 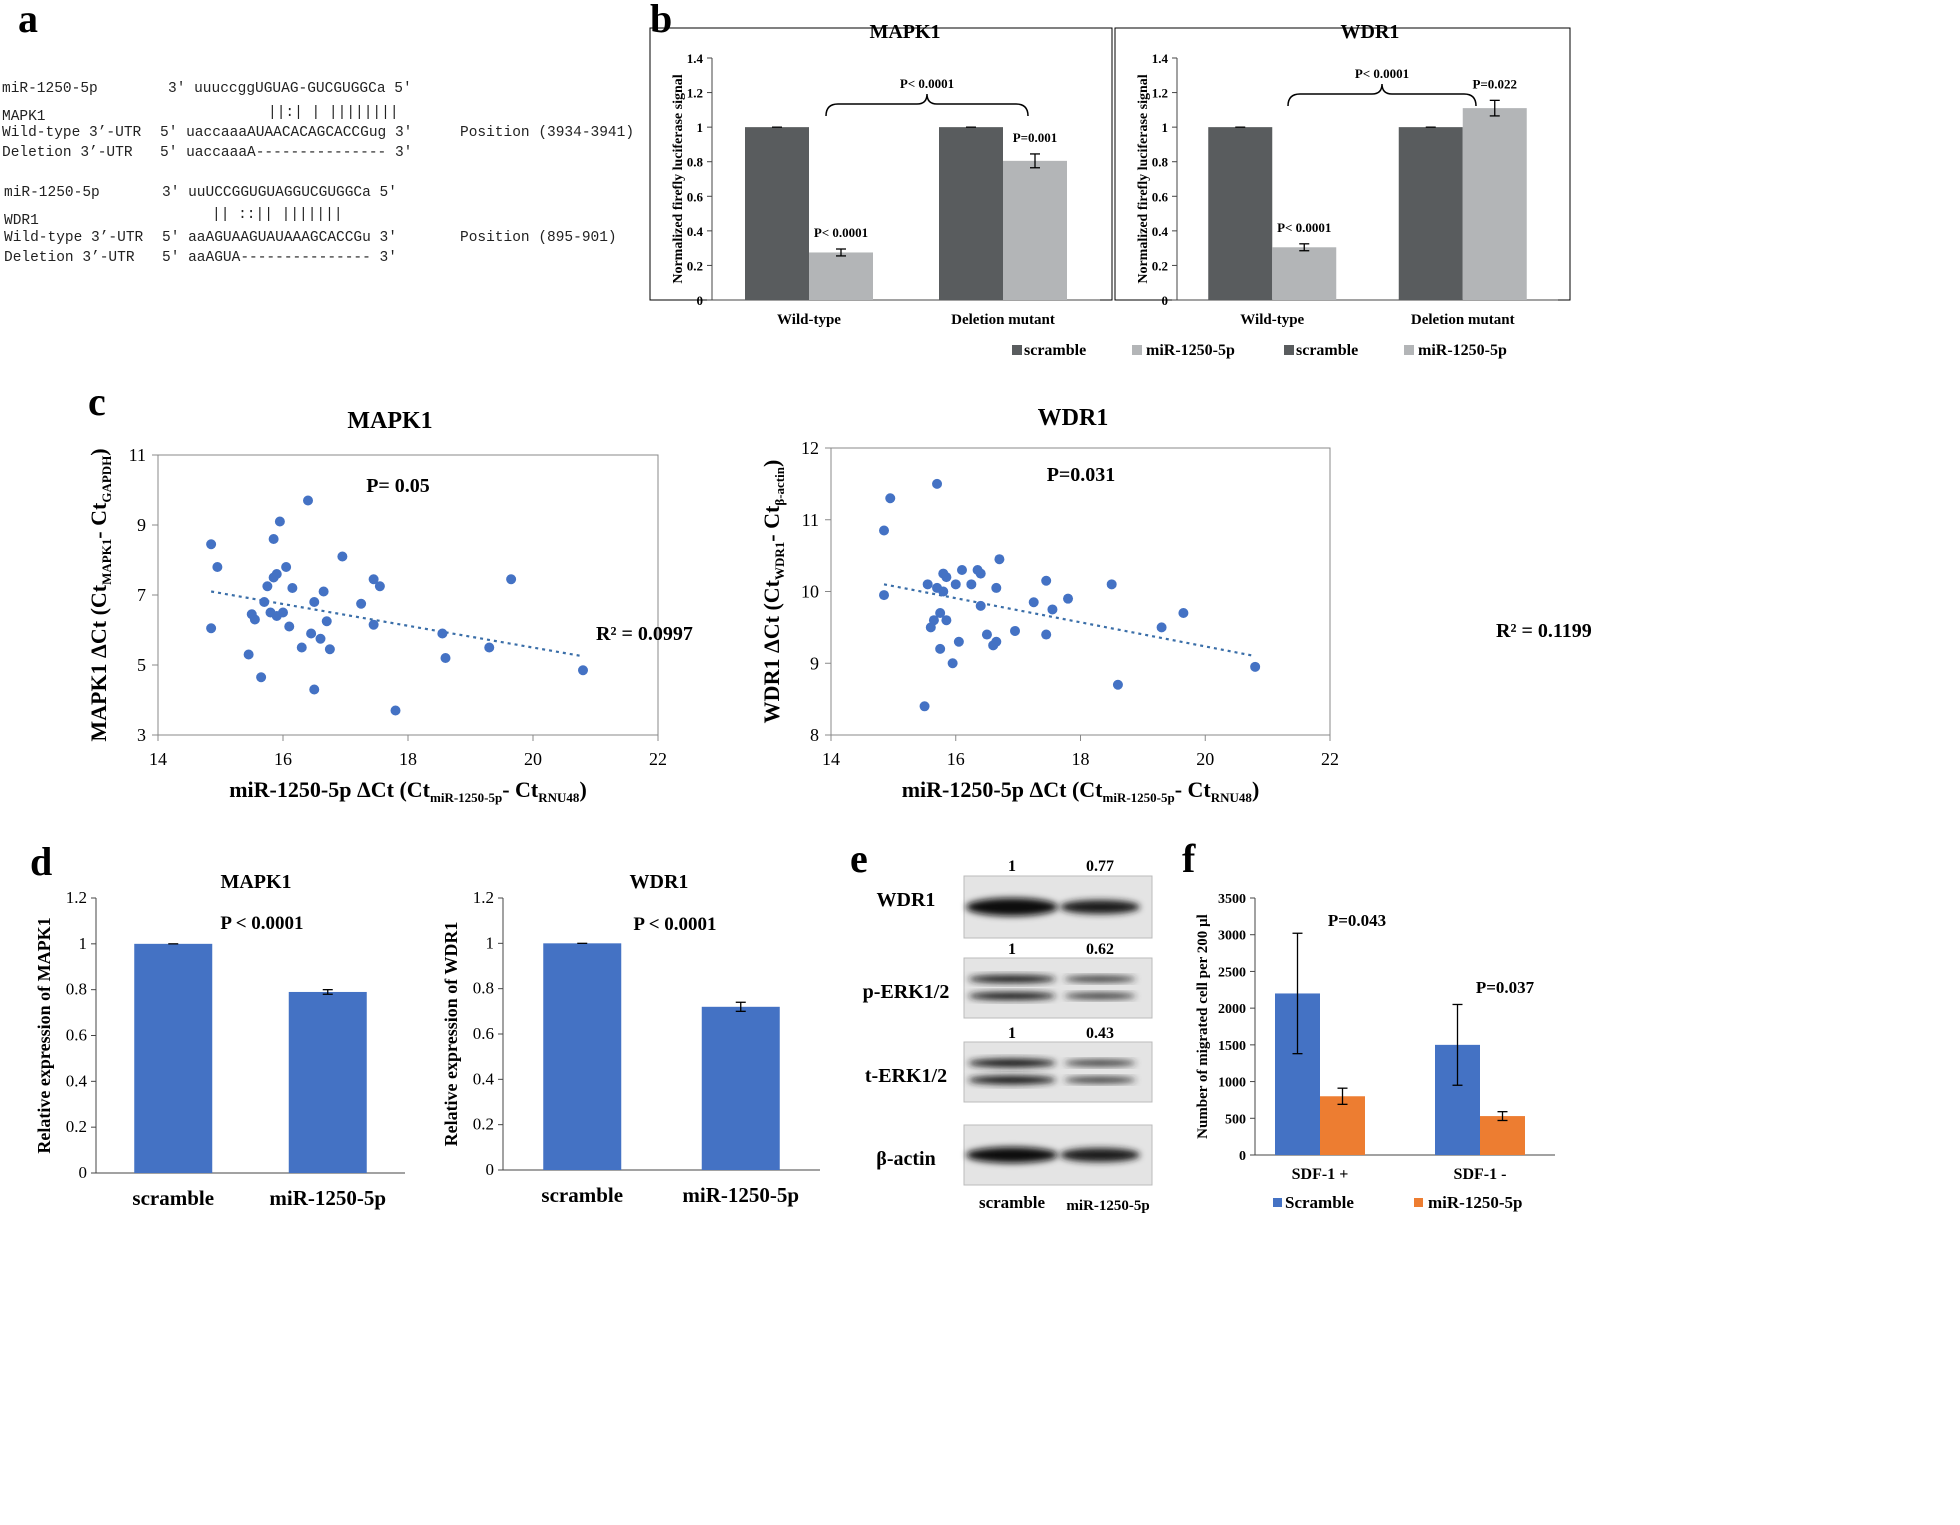 What do you see at coordinates (906, 992) in the screenshot?
I see `blot-row-label: p-ERK1/2` at bounding box center [906, 992].